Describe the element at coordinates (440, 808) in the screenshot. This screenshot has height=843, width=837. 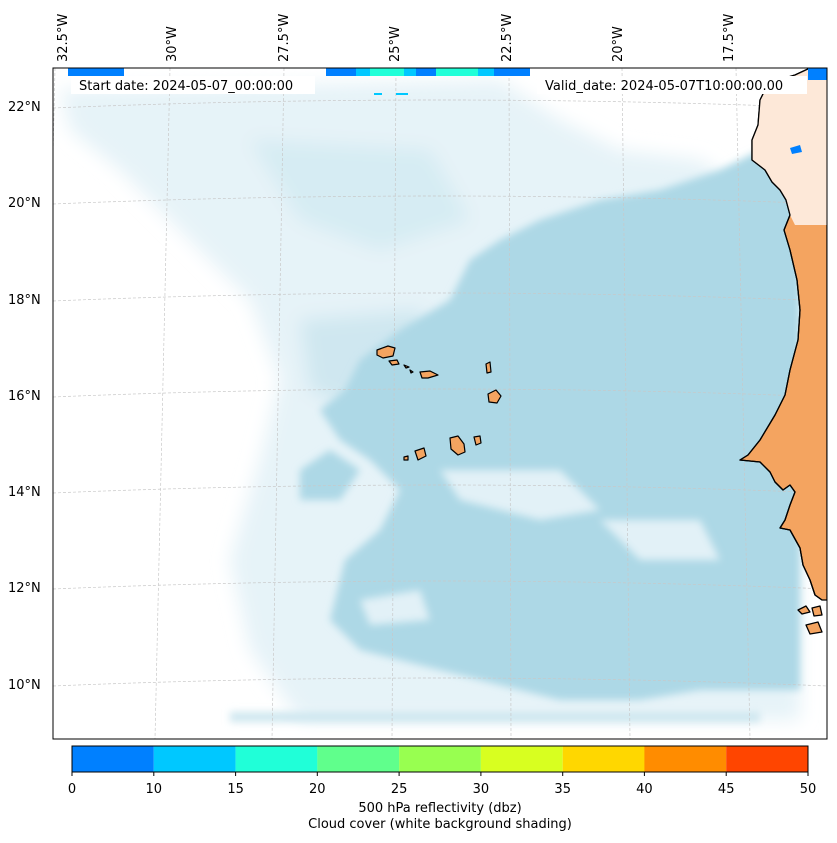
I see `colorbar-title: 500 hPa reflectivity (dbz)` at that location.